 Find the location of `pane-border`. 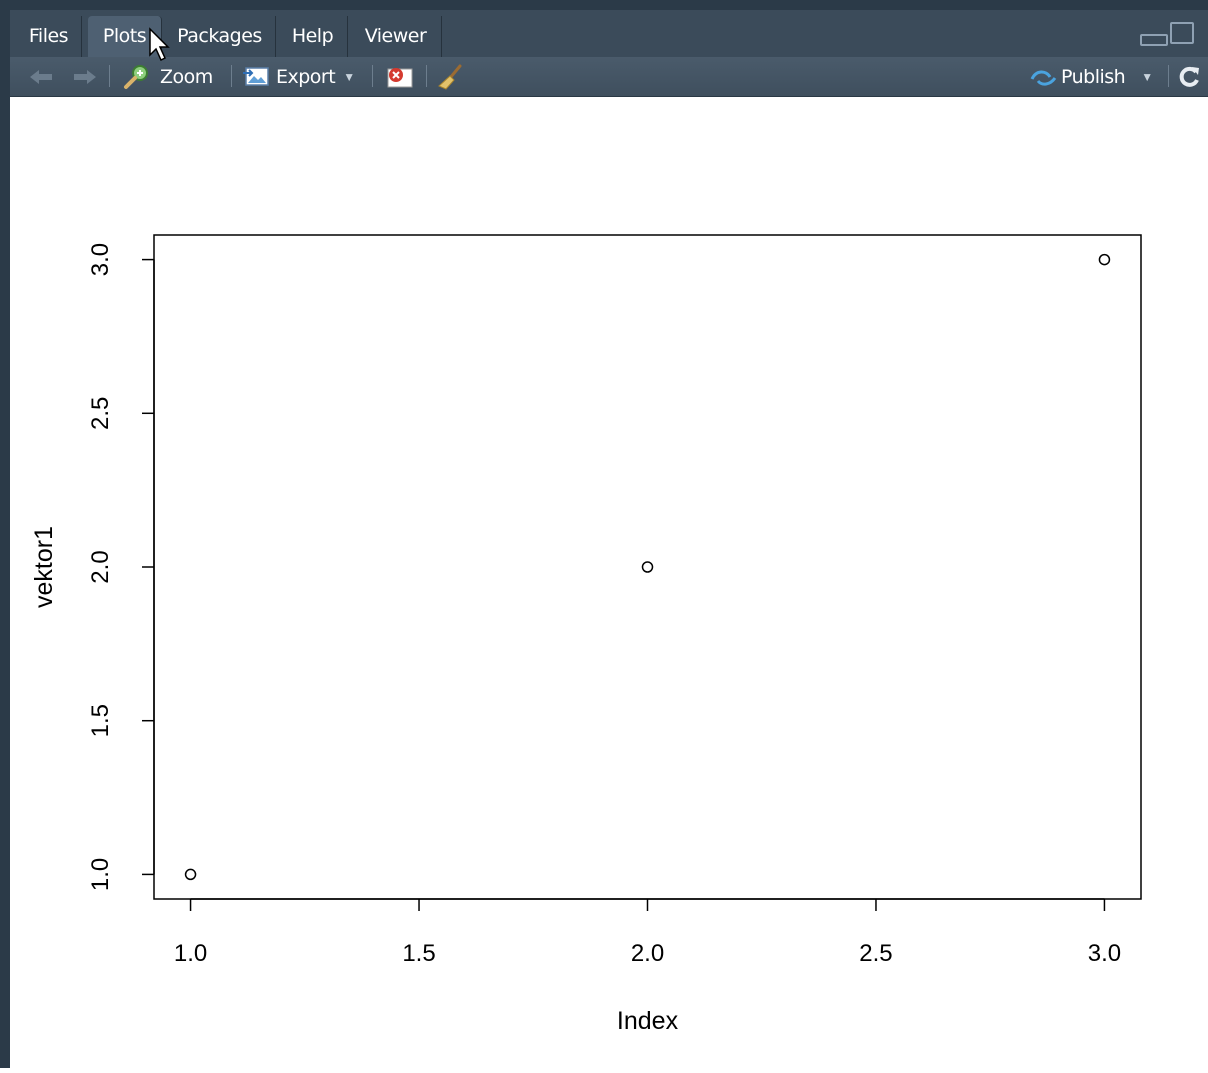

pane-border is located at coordinates (5, 534).